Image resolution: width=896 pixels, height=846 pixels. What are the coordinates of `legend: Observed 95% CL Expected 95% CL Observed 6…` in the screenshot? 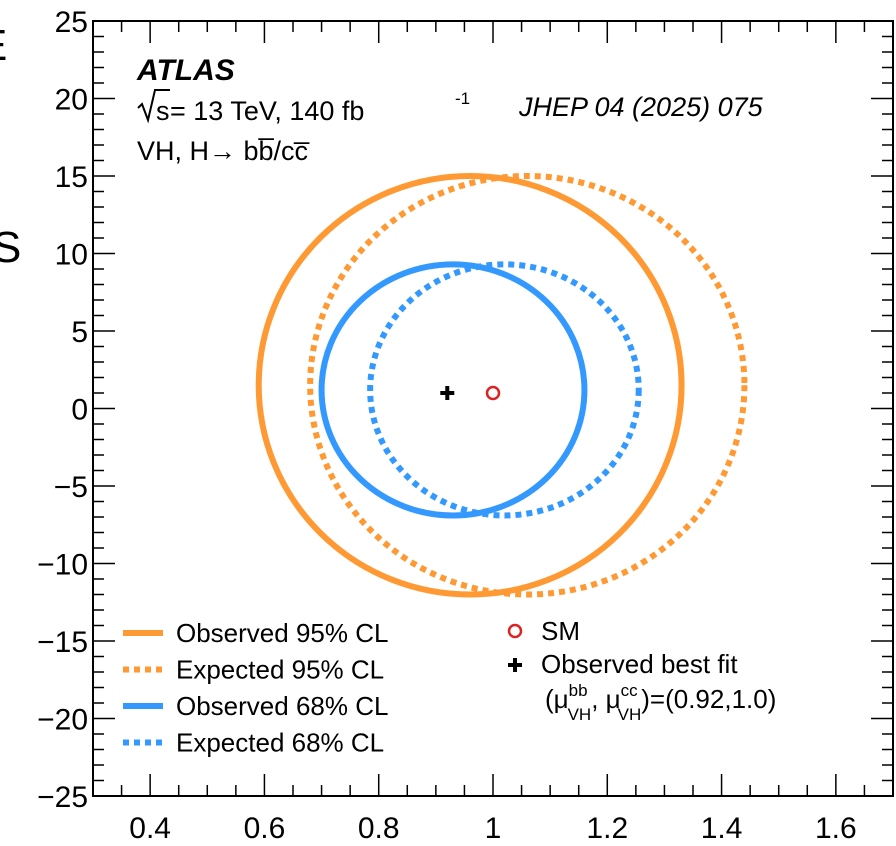 It's located at (255, 688).